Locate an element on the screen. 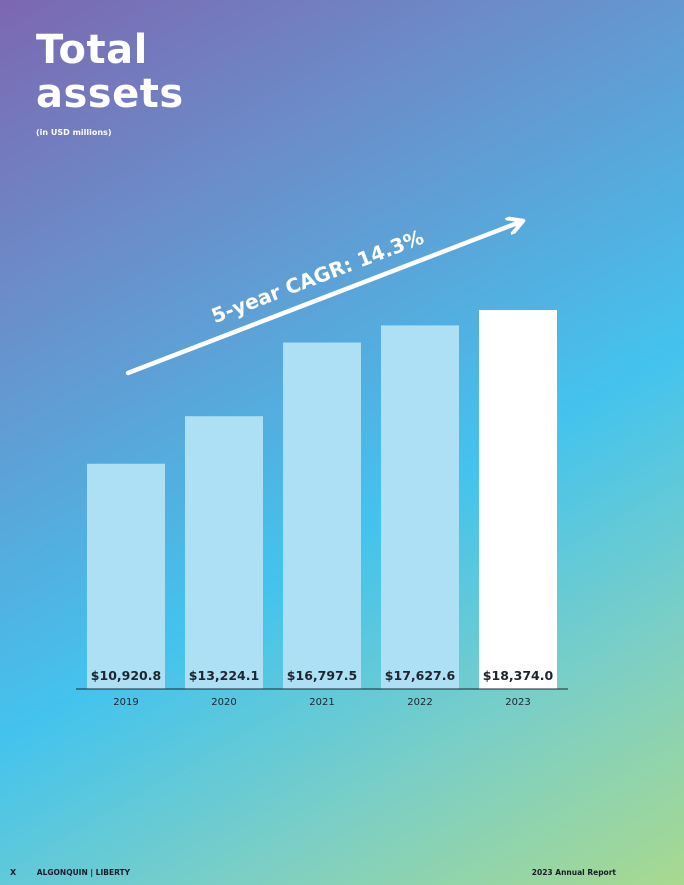 The width and height of the screenshot is (684, 885). bar-value-label-2023: $18,374.0 is located at coordinates (518, 675).